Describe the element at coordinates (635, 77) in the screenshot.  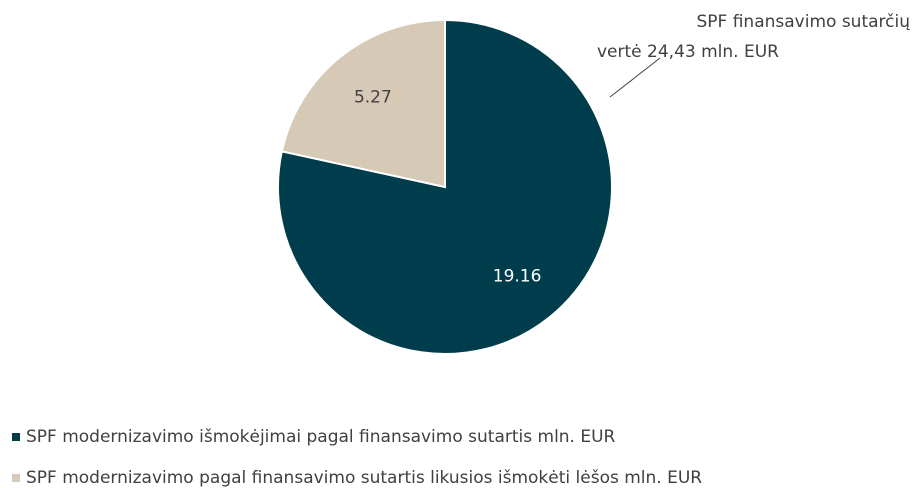
I see `leader-line` at that location.